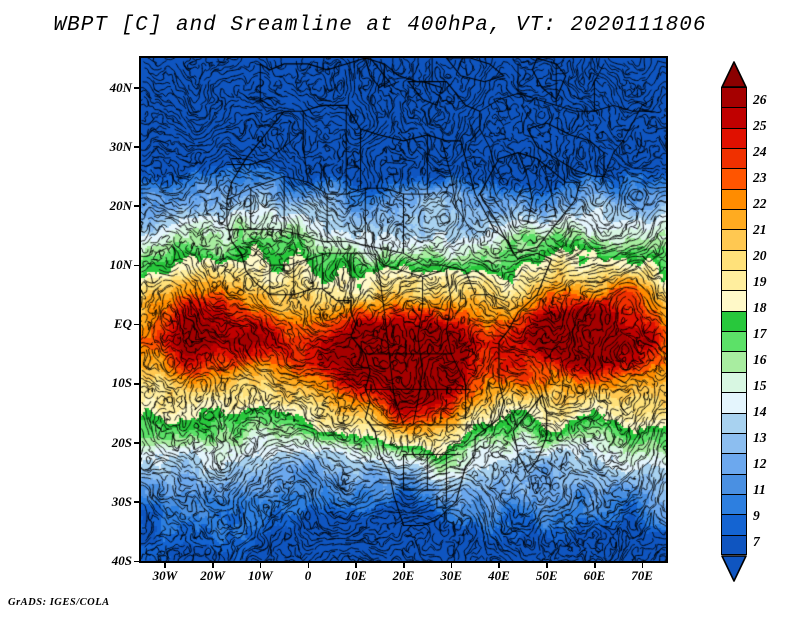 This screenshot has height=618, width=800. What do you see at coordinates (546, 575) in the screenshot?
I see `x-axis-tick-label: 50E` at bounding box center [546, 575].